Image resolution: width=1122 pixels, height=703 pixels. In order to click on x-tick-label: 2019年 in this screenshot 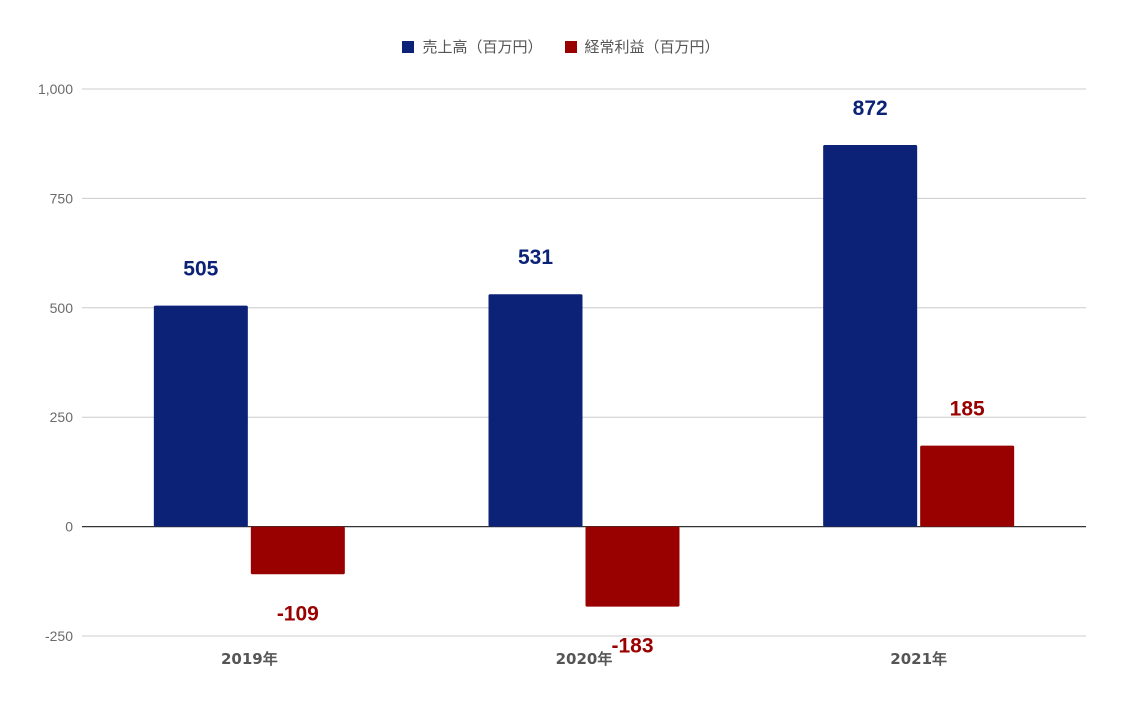, I will do `click(249, 659)`.